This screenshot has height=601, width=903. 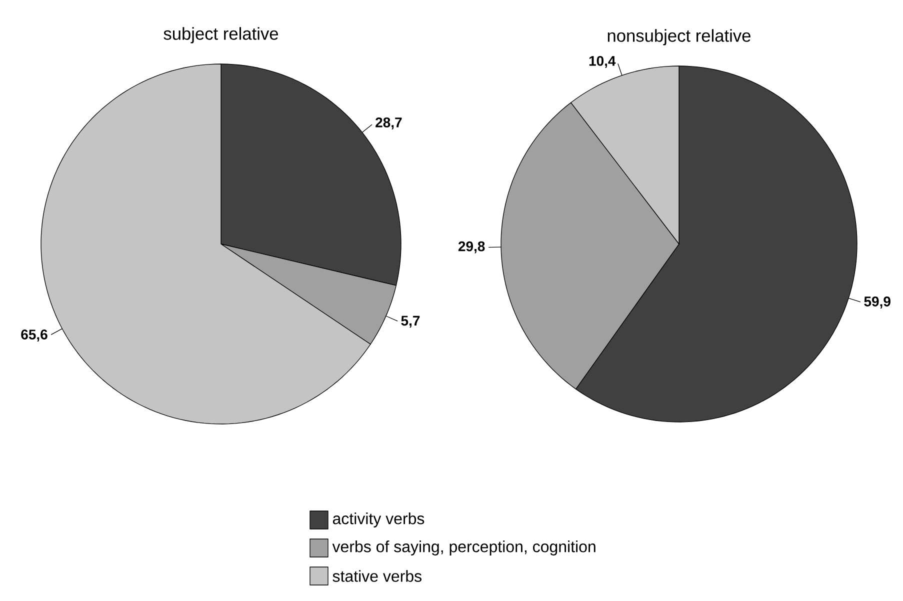 I want to click on data-label: 29,8, so click(x=471, y=247).